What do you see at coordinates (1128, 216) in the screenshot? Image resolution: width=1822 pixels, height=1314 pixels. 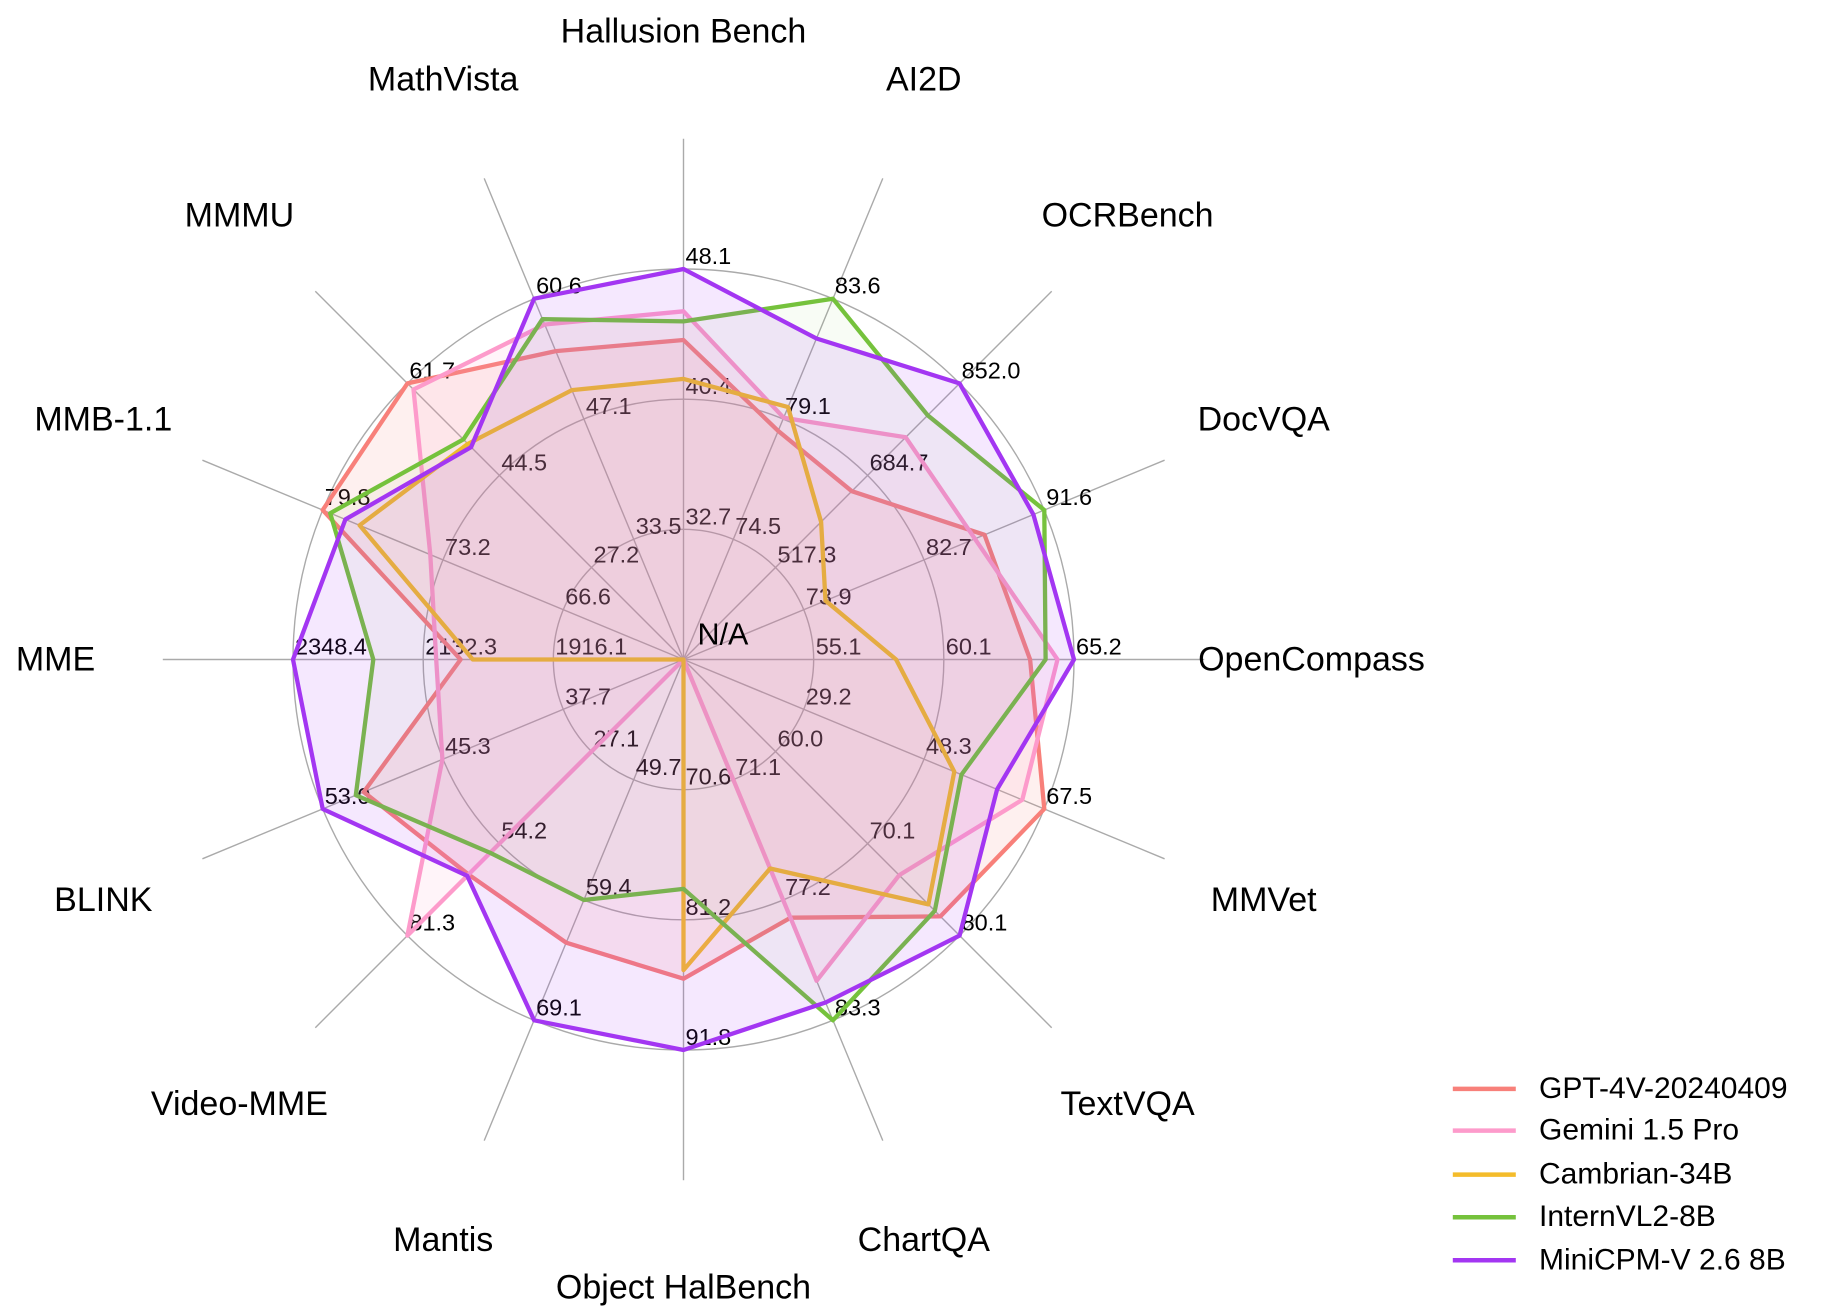 I see `svg-text: OCRBench` at bounding box center [1128, 216].